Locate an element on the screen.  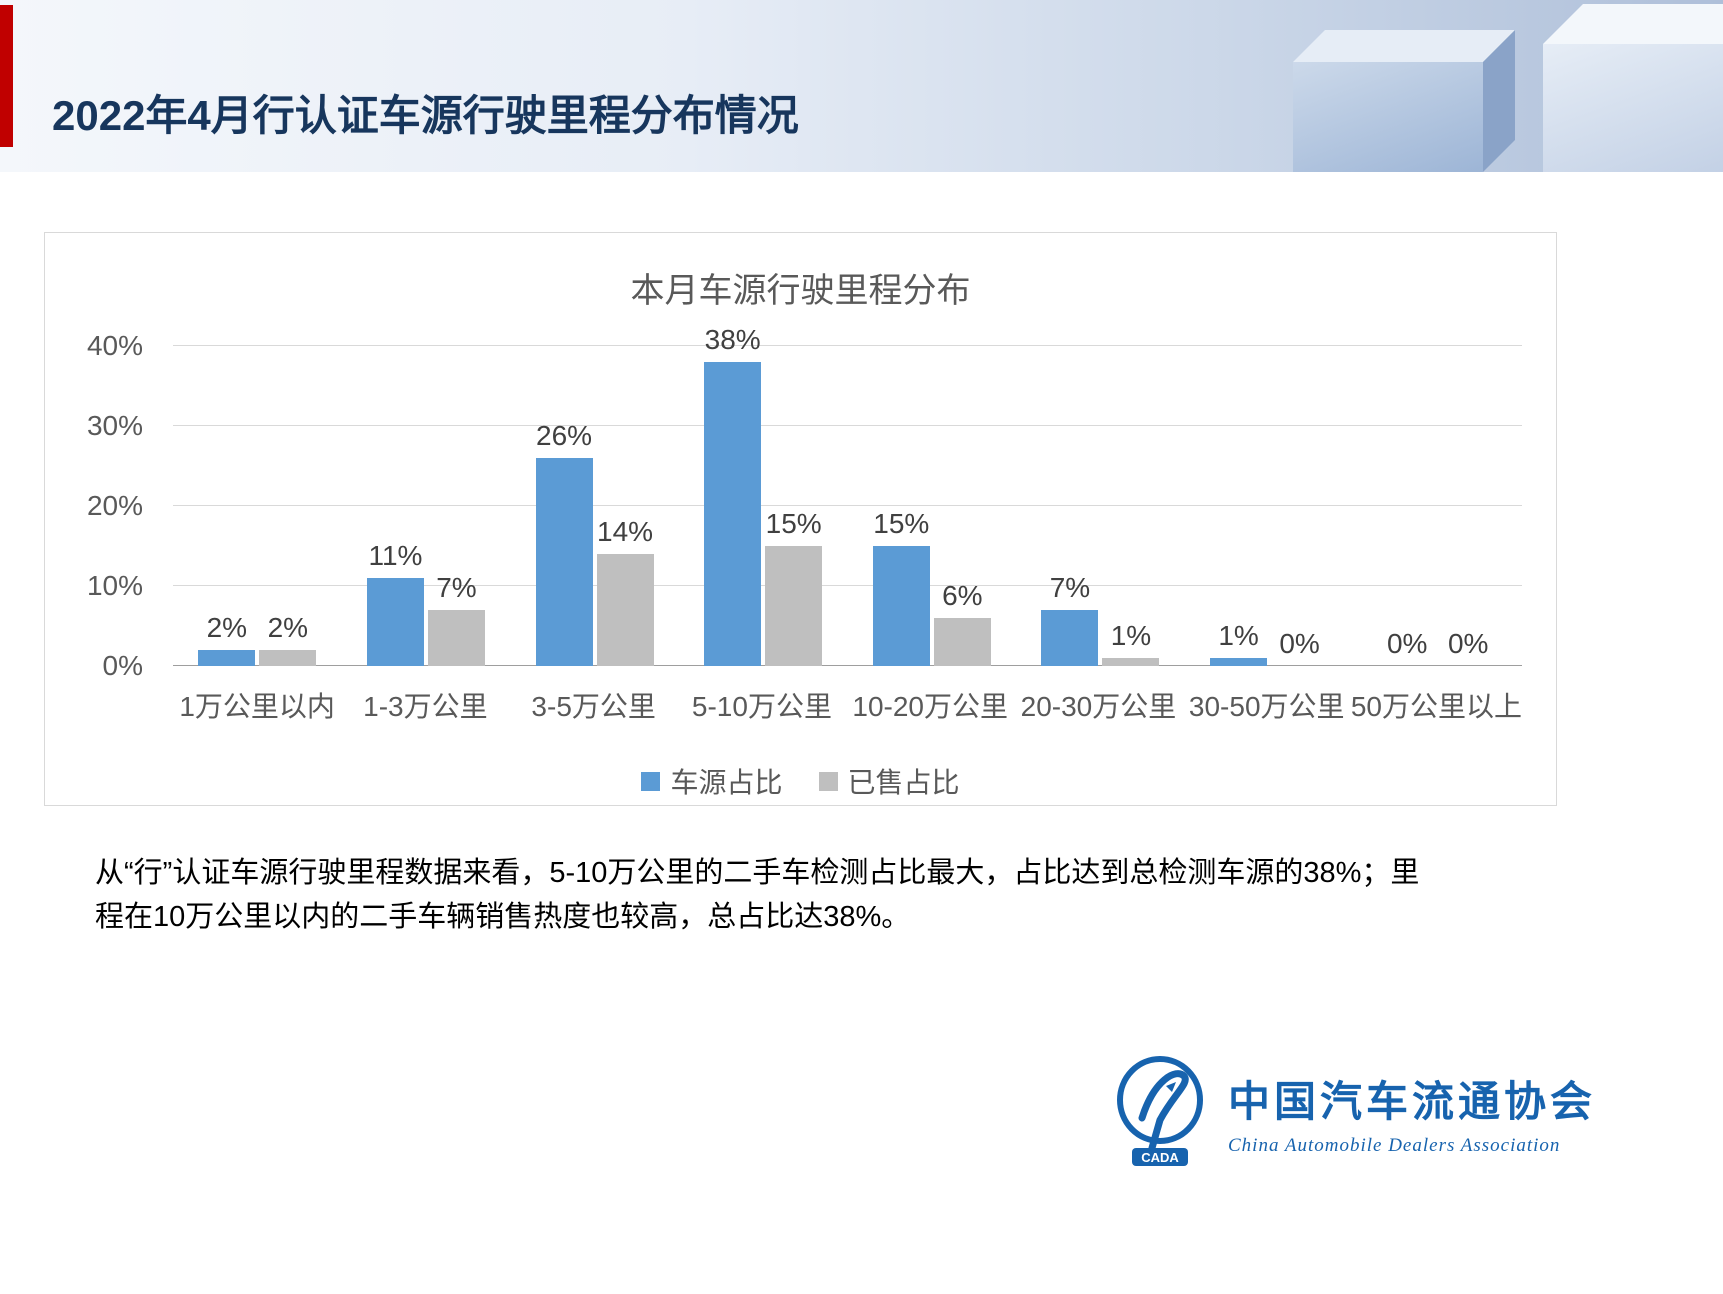
bar-group: 7% 1% is located at coordinates (1100, 506).